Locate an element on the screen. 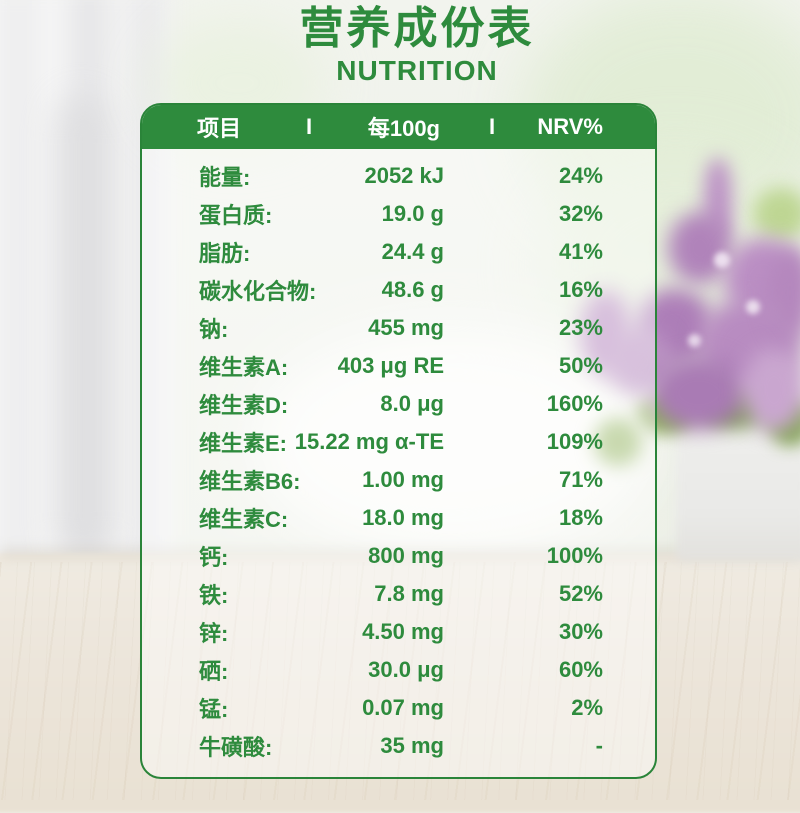  row-value: 30.0 μg is located at coordinates (406, 669).